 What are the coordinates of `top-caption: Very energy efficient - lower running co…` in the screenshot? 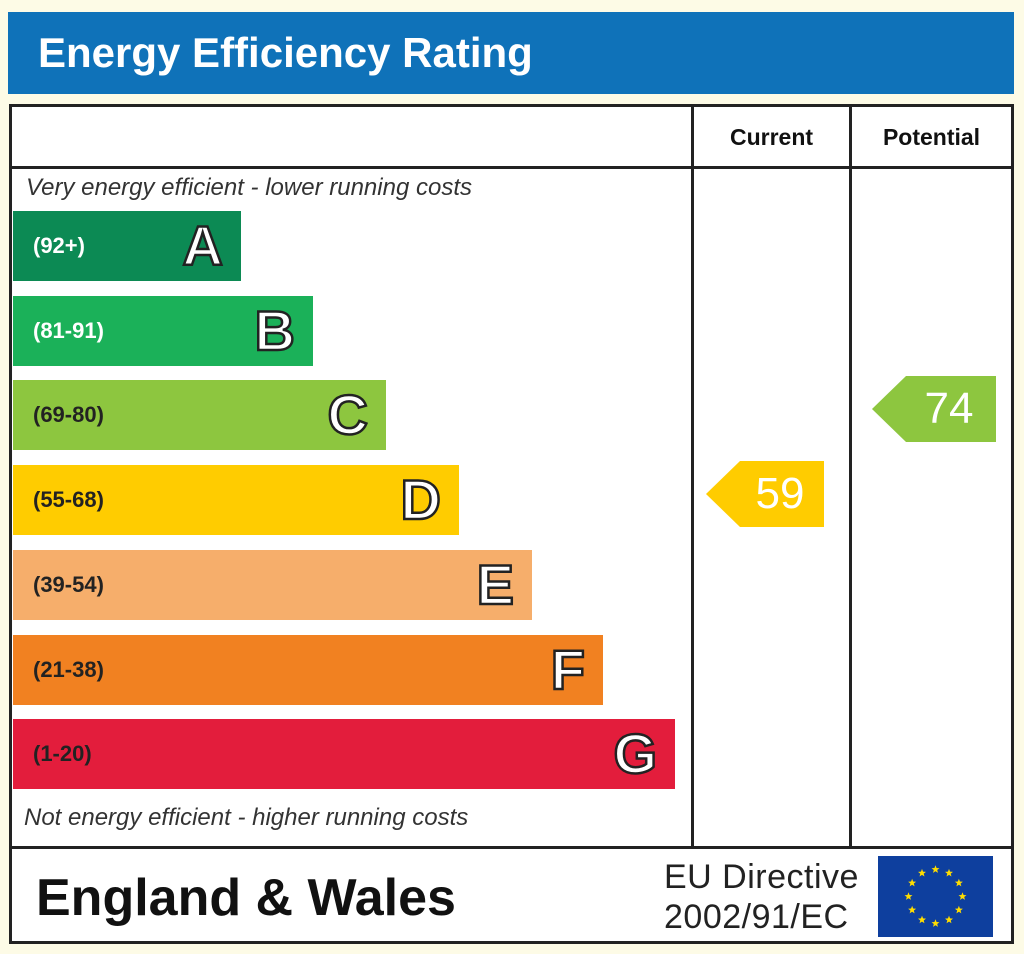 It's located at (249, 187).